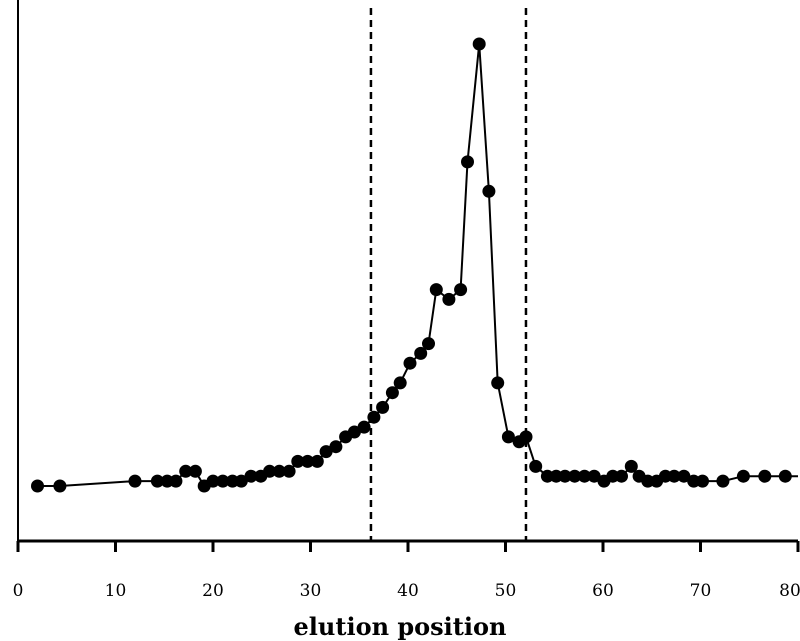 The width and height of the screenshot is (800, 641). Describe the element at coordinates (213, 591) in the screenshot. I see `x-tick-label-20: 20` at that location.